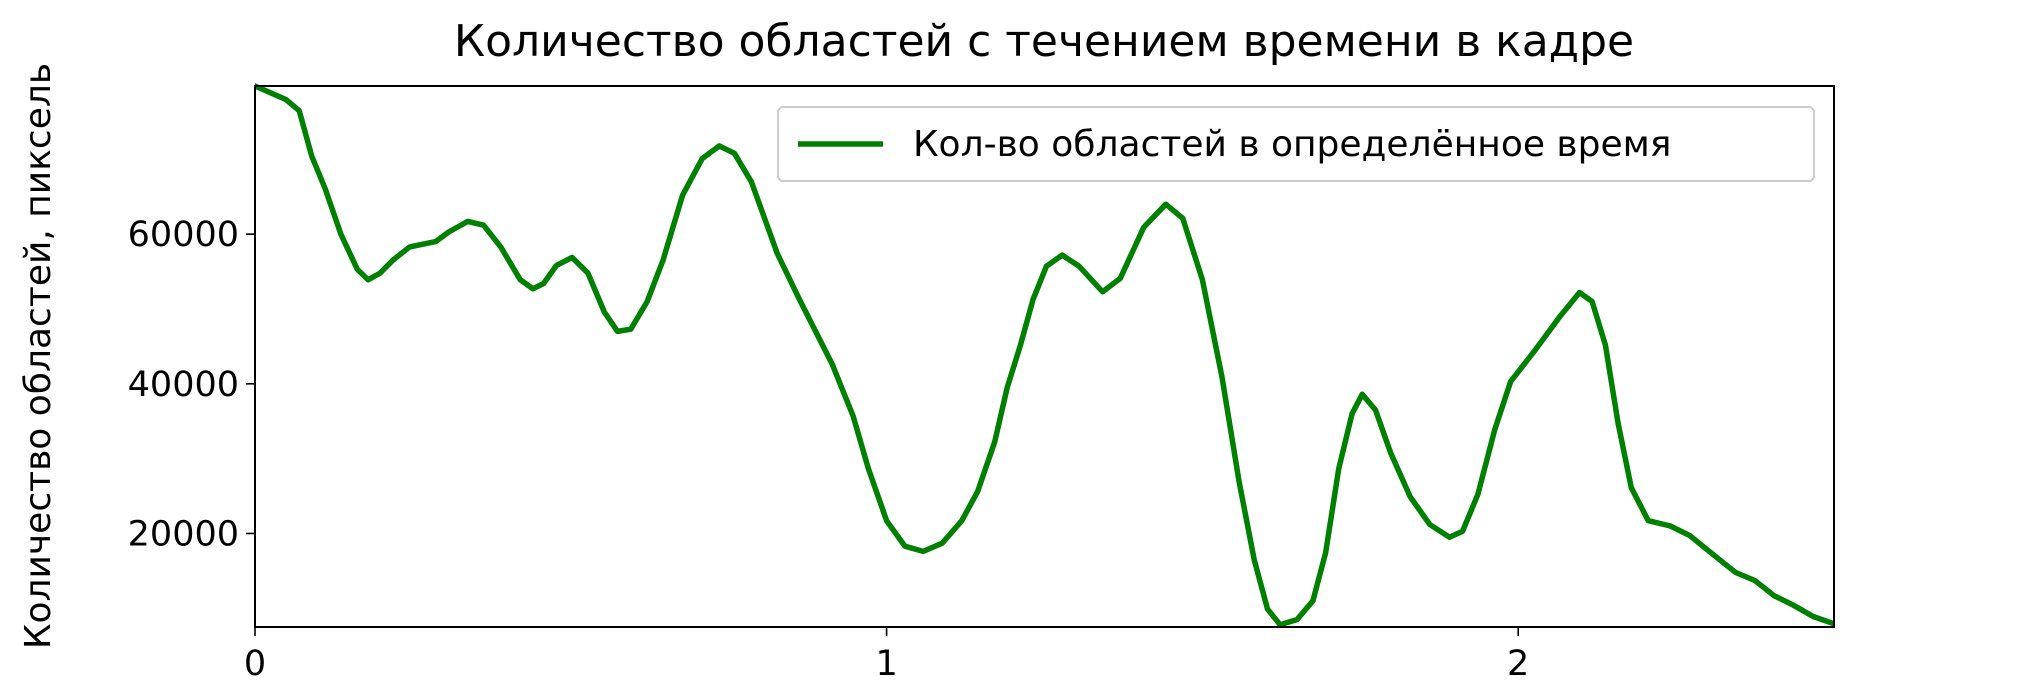  What do you see at coordinates (183, 235) in the screenshot?
I see `y-tick-label: 60000` at bounding box center [183, 235].